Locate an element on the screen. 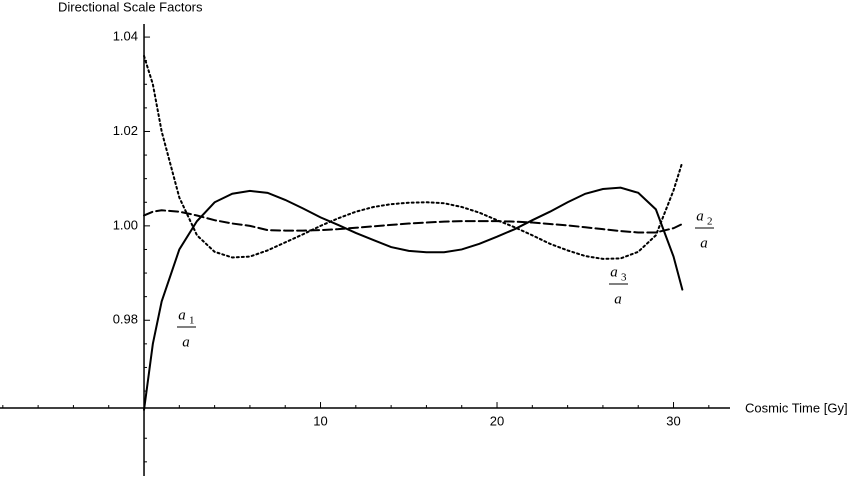 The image size is (864, 478). x-axis-label: Cosmic Time [Gy] is located at coordinates (796, 407).